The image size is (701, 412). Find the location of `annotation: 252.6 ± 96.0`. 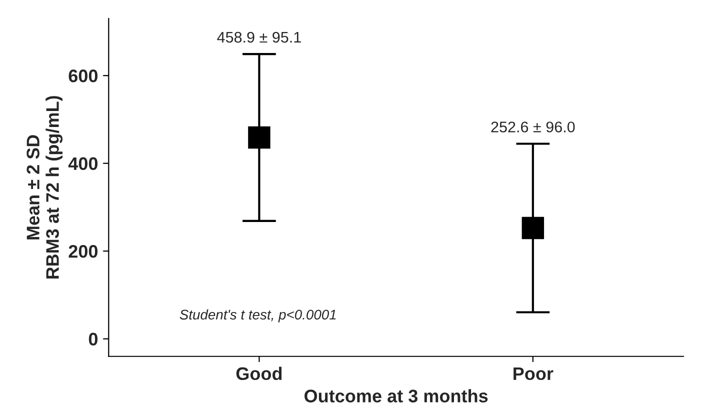

annotation: 252.6 ± 96.0 is located at coordinates (533, 127).